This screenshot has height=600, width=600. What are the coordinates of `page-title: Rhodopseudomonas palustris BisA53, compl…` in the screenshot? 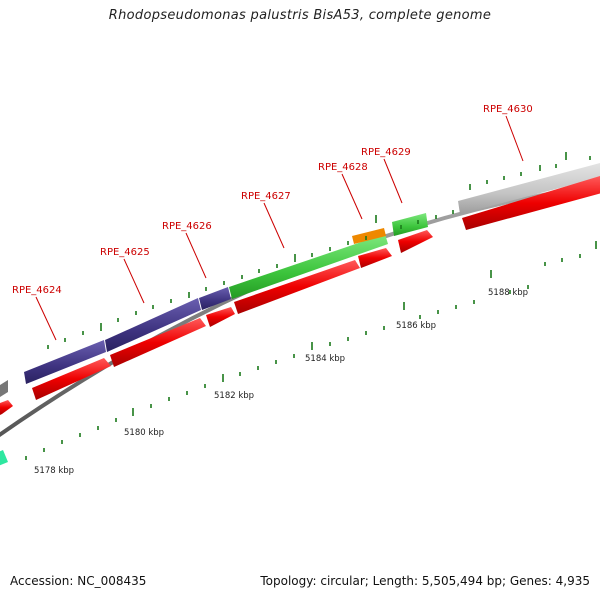 It's located at (300, 15).